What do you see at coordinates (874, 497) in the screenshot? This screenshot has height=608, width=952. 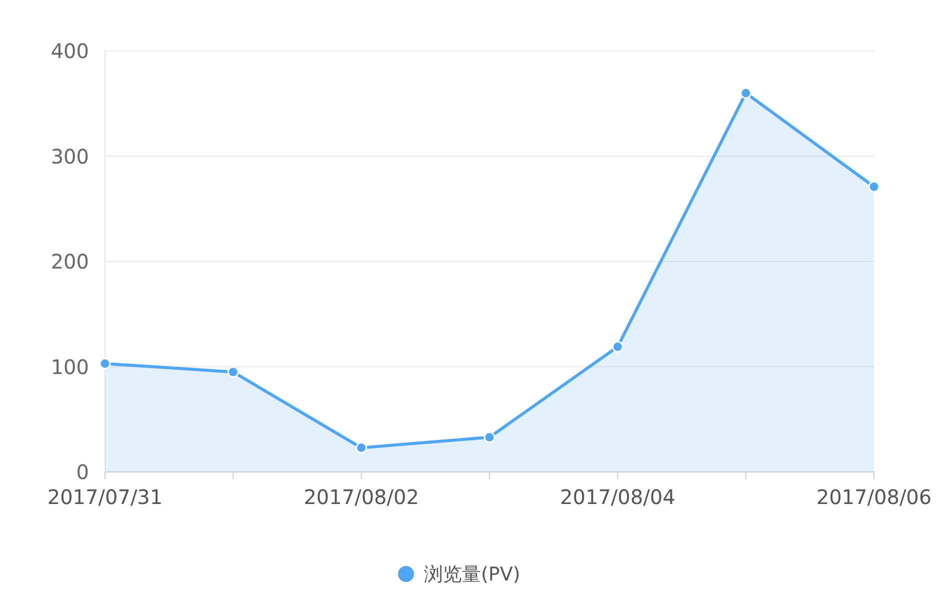 I see `x-tick-label: 2017/08/06` at bounding box center [874, 497].